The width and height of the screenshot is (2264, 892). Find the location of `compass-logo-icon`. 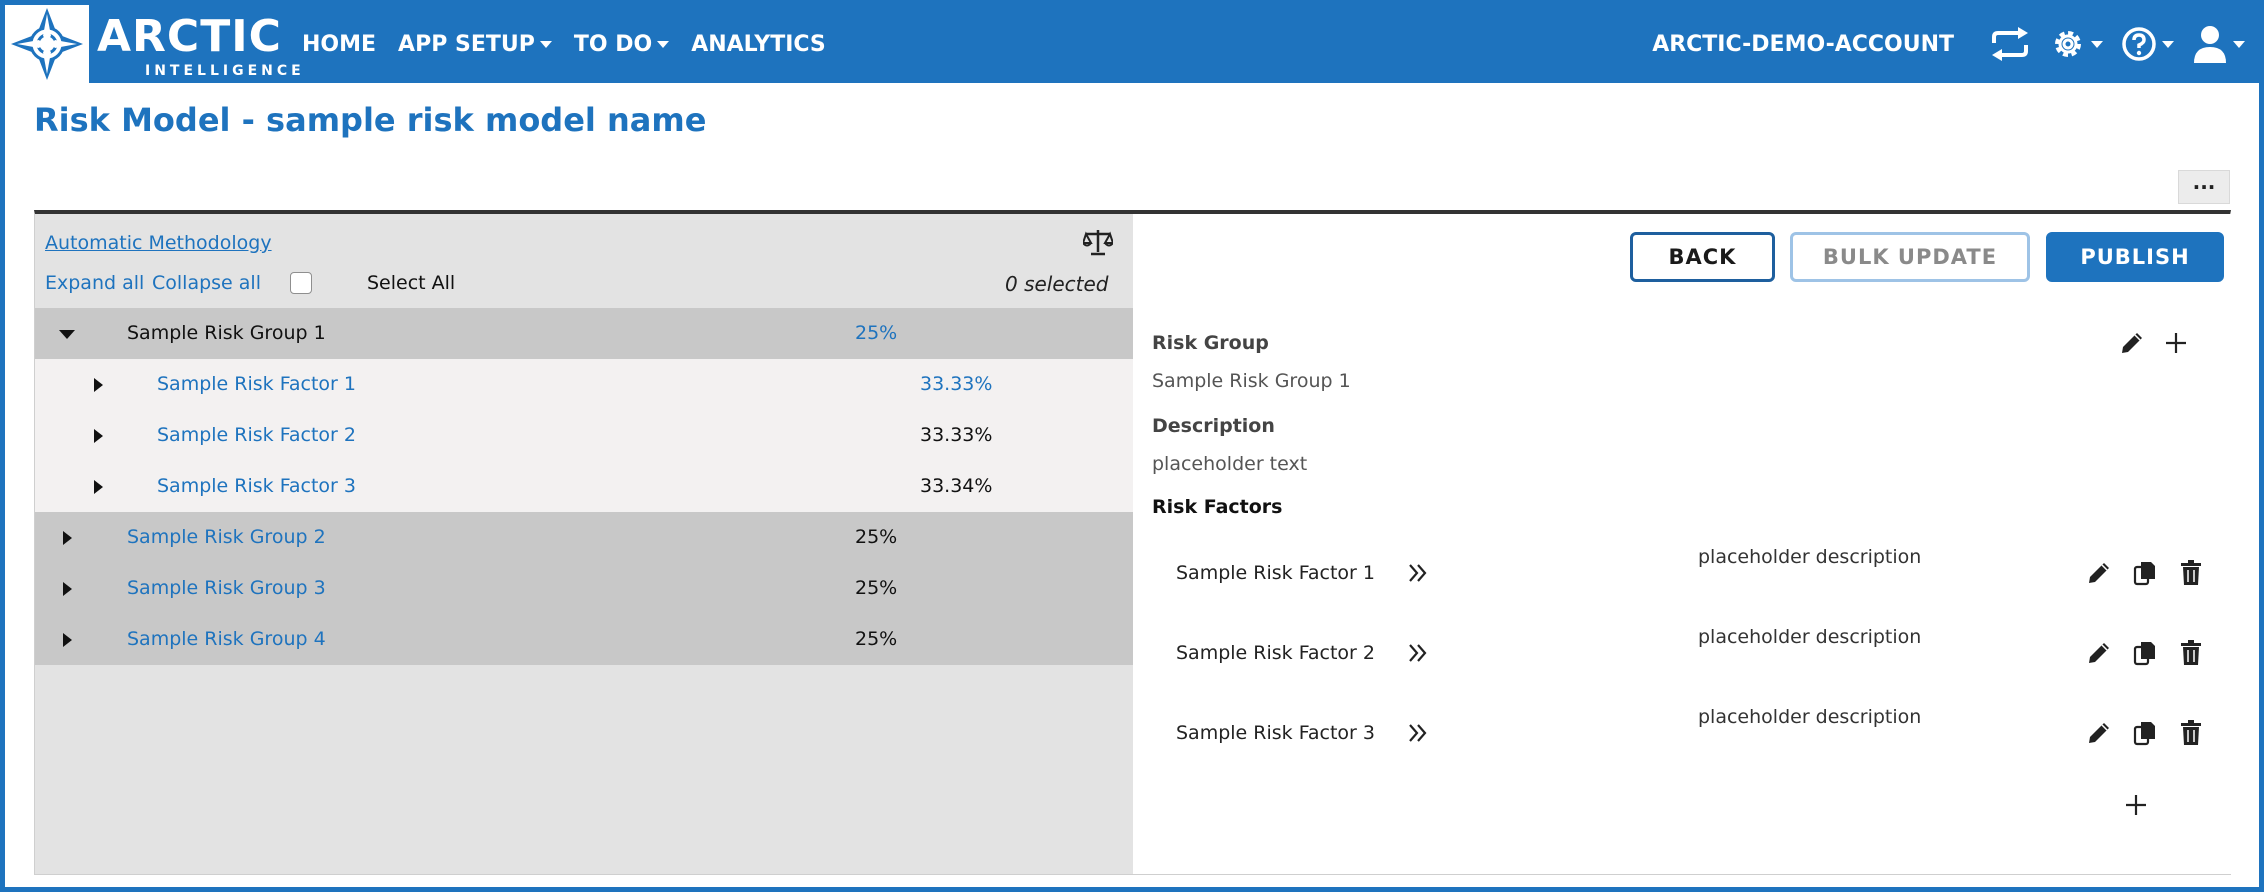

compass-logo-icon is located at coordinates (47, 44).